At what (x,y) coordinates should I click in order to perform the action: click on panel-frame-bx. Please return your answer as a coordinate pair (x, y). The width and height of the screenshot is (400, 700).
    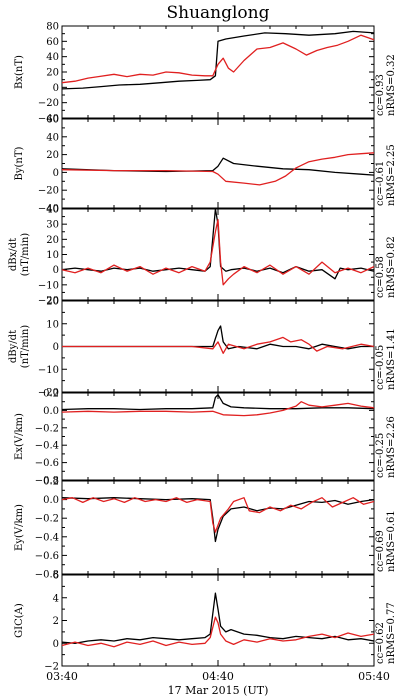
    Looking at the image, I should click on (218, 72).